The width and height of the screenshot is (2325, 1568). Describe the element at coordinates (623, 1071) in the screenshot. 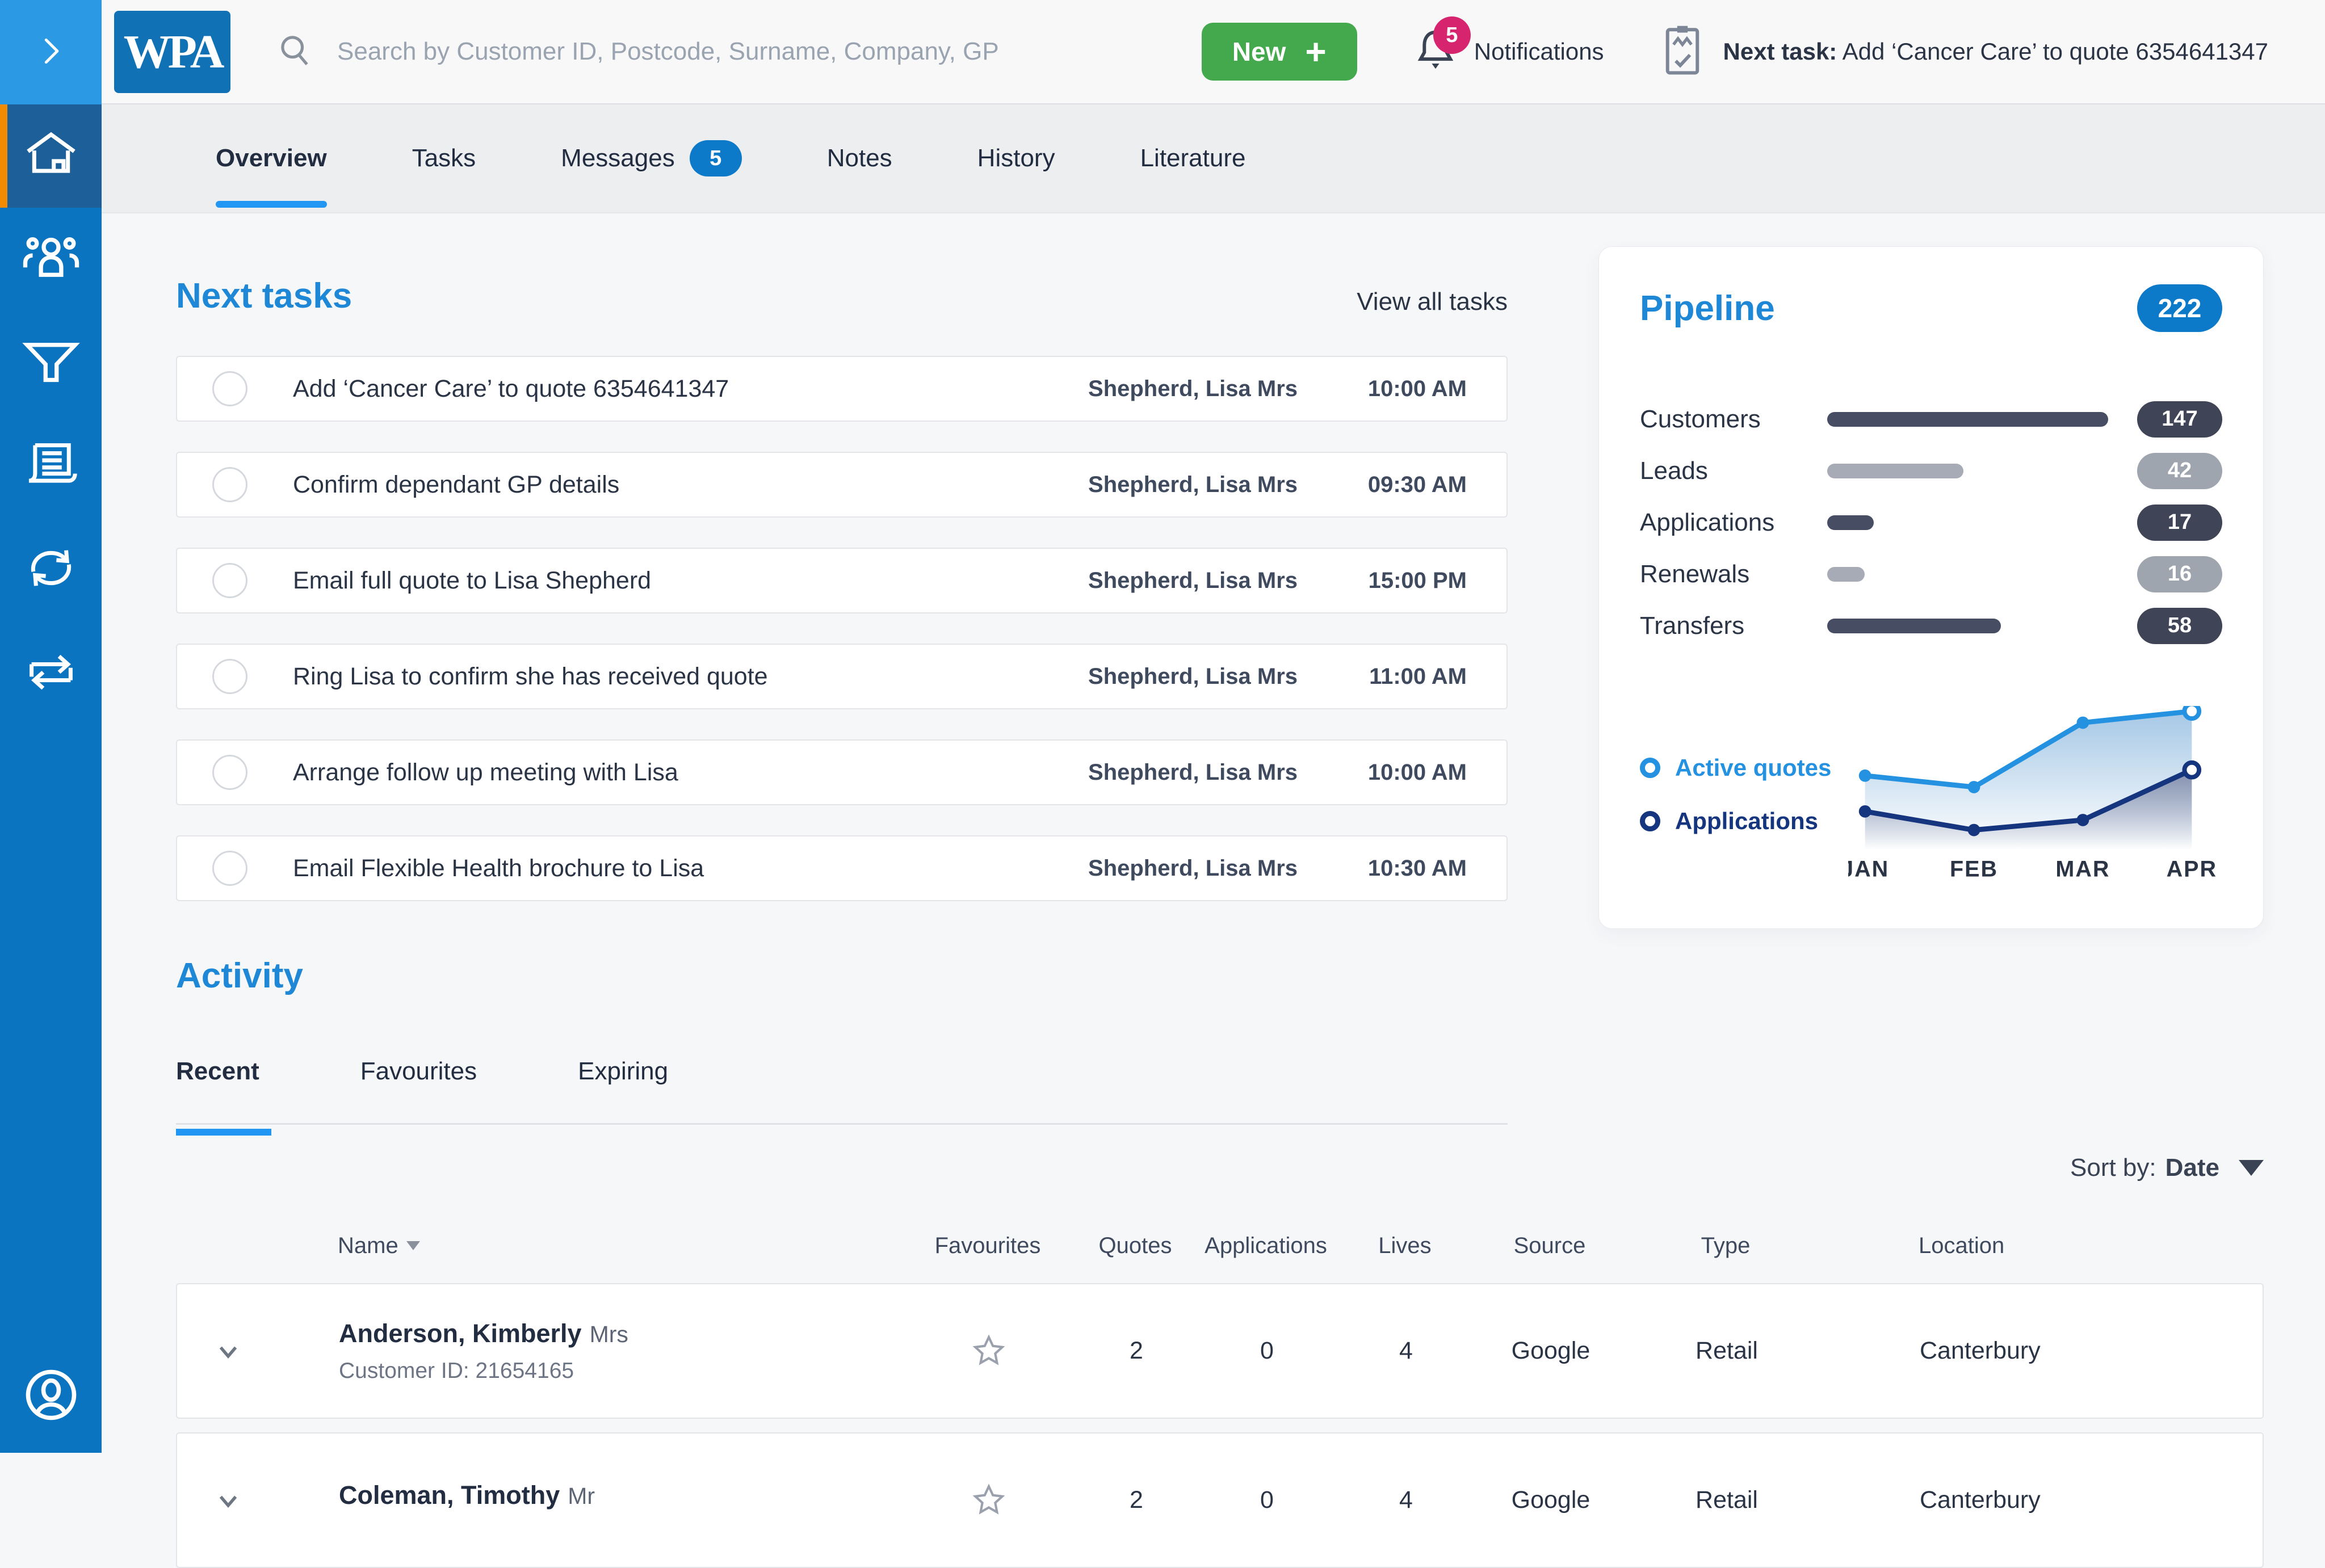

I see `activity-tab-expiring: Expiring` at that location.